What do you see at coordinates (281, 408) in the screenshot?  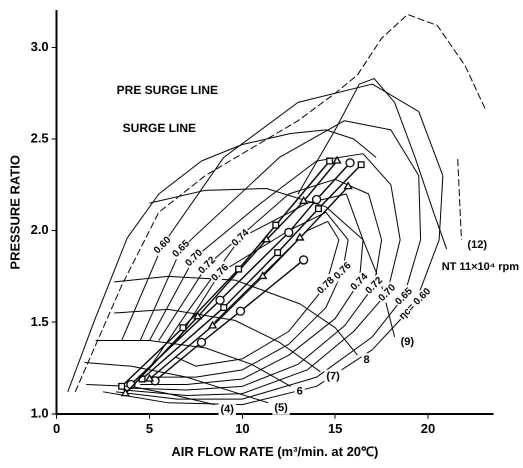 I see `series-label: (5)` at bounding box center [281, 408].